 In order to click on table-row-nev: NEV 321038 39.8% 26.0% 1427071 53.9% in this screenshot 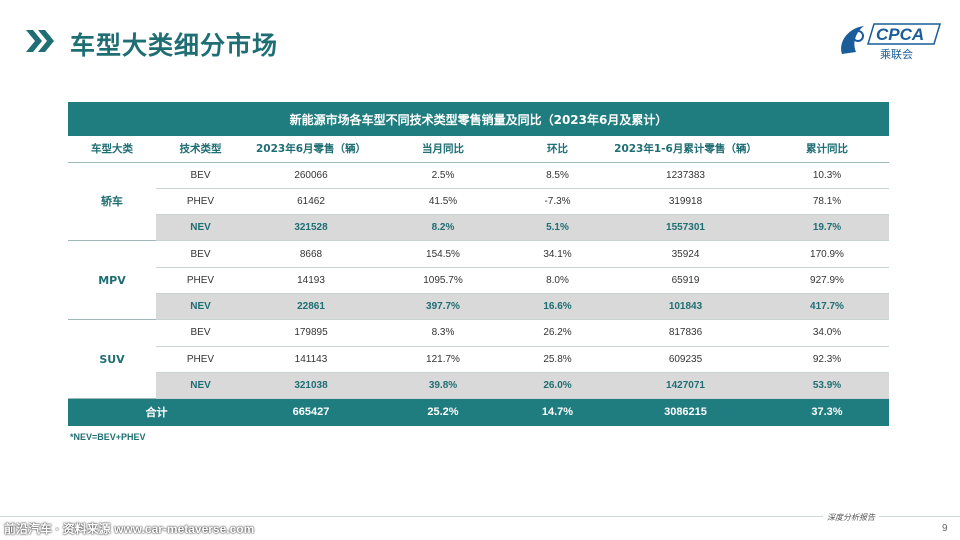, I will do `click(478, 386)`.